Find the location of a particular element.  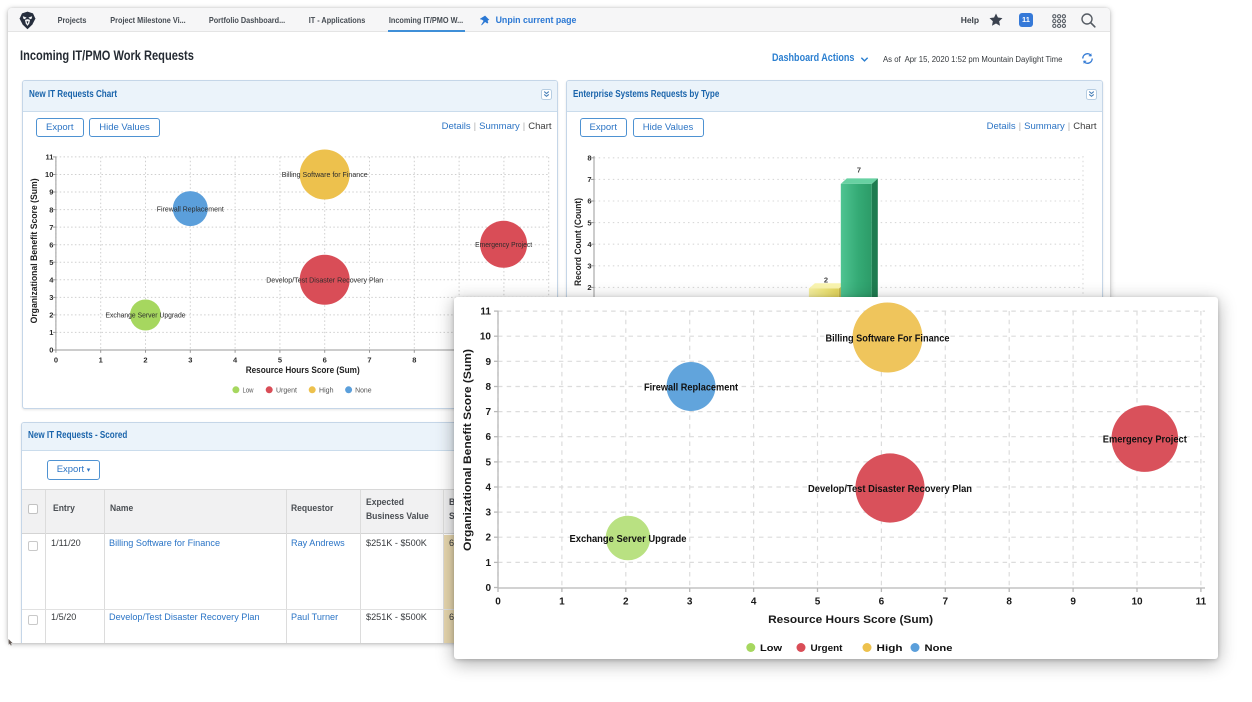

svg-text:Develop/Test Disaster Recovery: Develop/Test Disaster Recovery Plan is located at coordinates (890, 489).